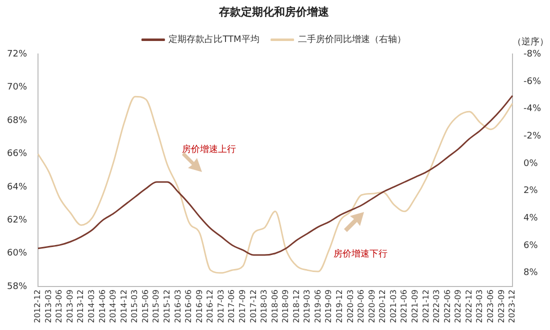 The height and width of the screenshot is (330, 550). What do you see at coordinates (530, 42) in the screenshot?
I see `y2-axis-title: （逆序）` at bounding box center [530, 42].